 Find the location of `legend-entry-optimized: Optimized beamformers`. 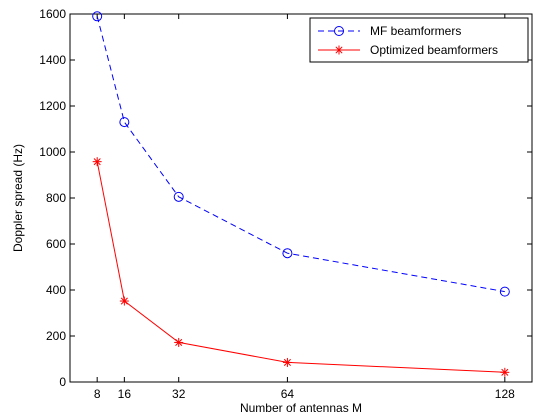

legend-entry-optimized: Optimized beamformers is located at coordinates (408, 50).